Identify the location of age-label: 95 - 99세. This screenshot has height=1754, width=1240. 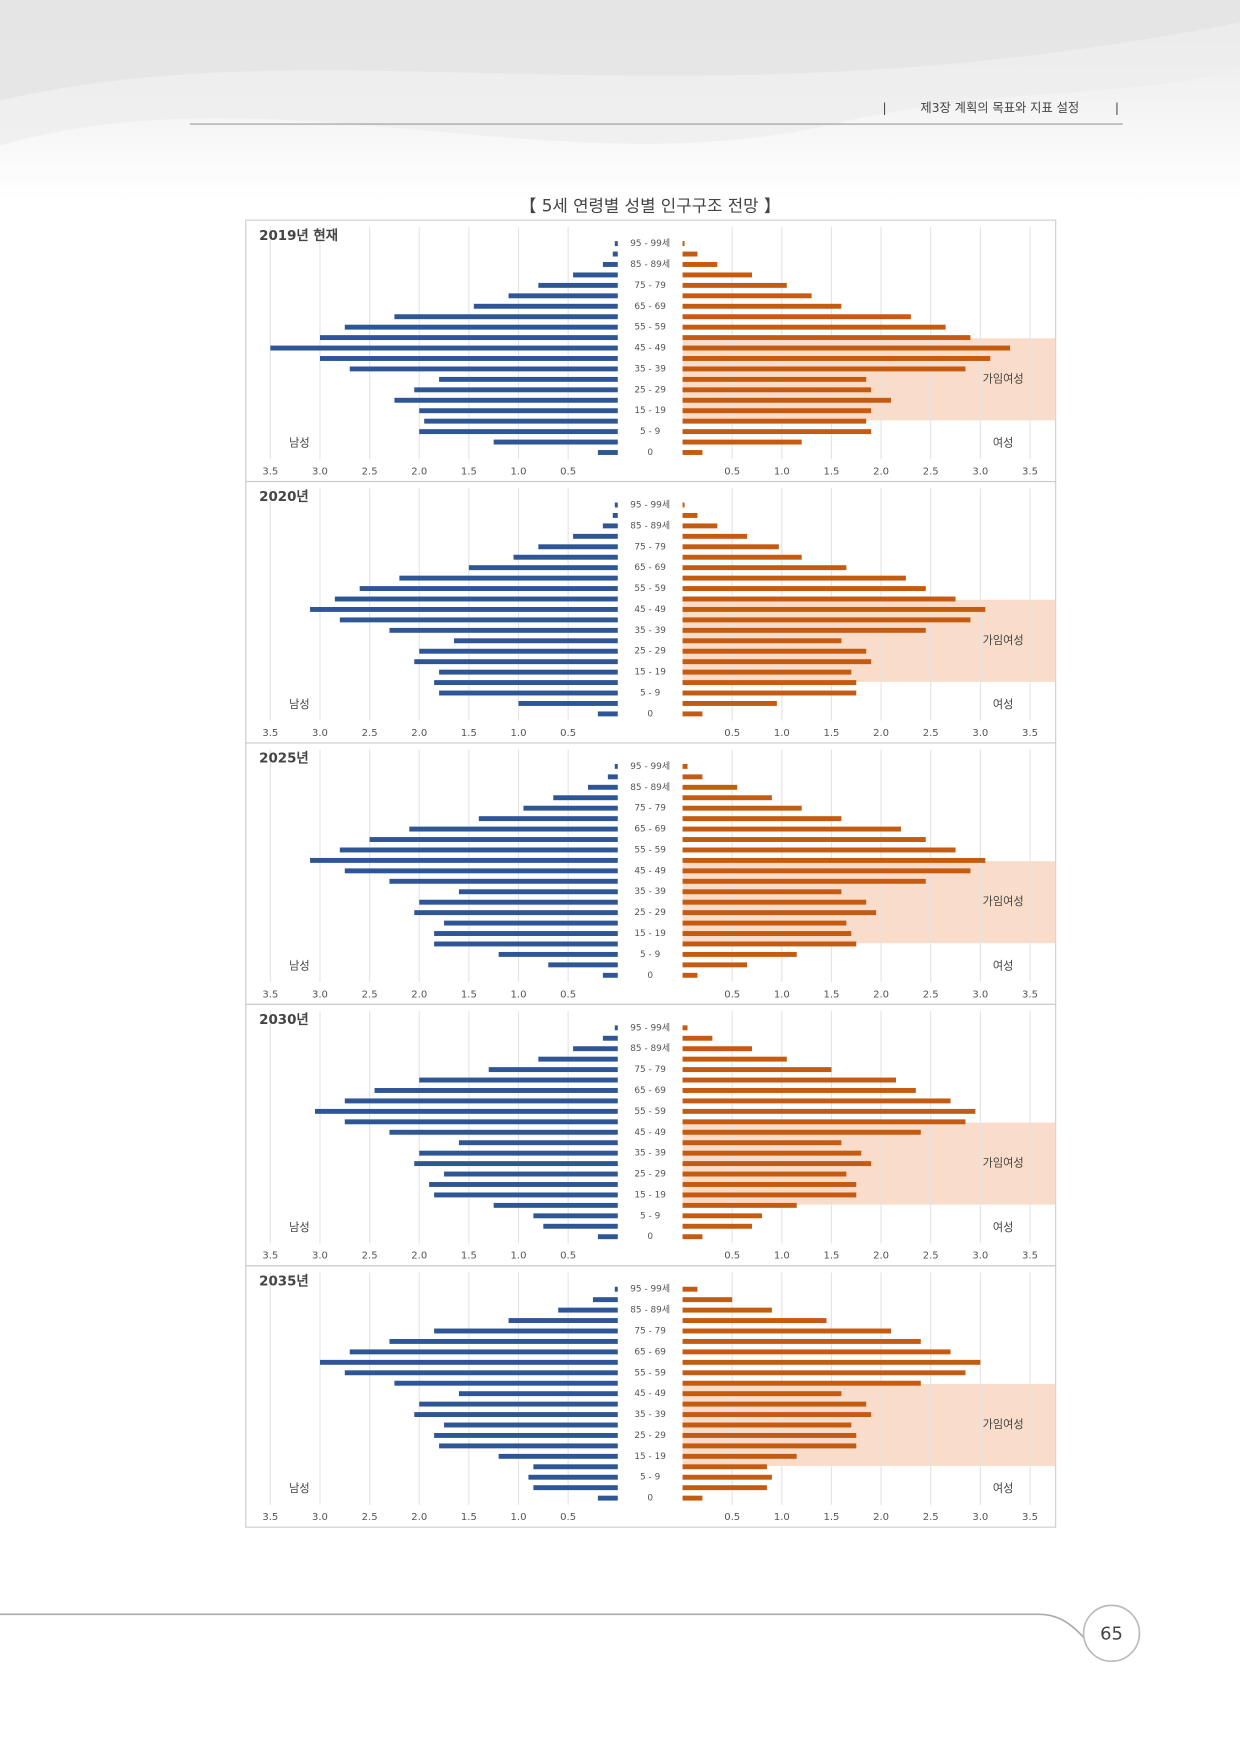
(650, 1027).